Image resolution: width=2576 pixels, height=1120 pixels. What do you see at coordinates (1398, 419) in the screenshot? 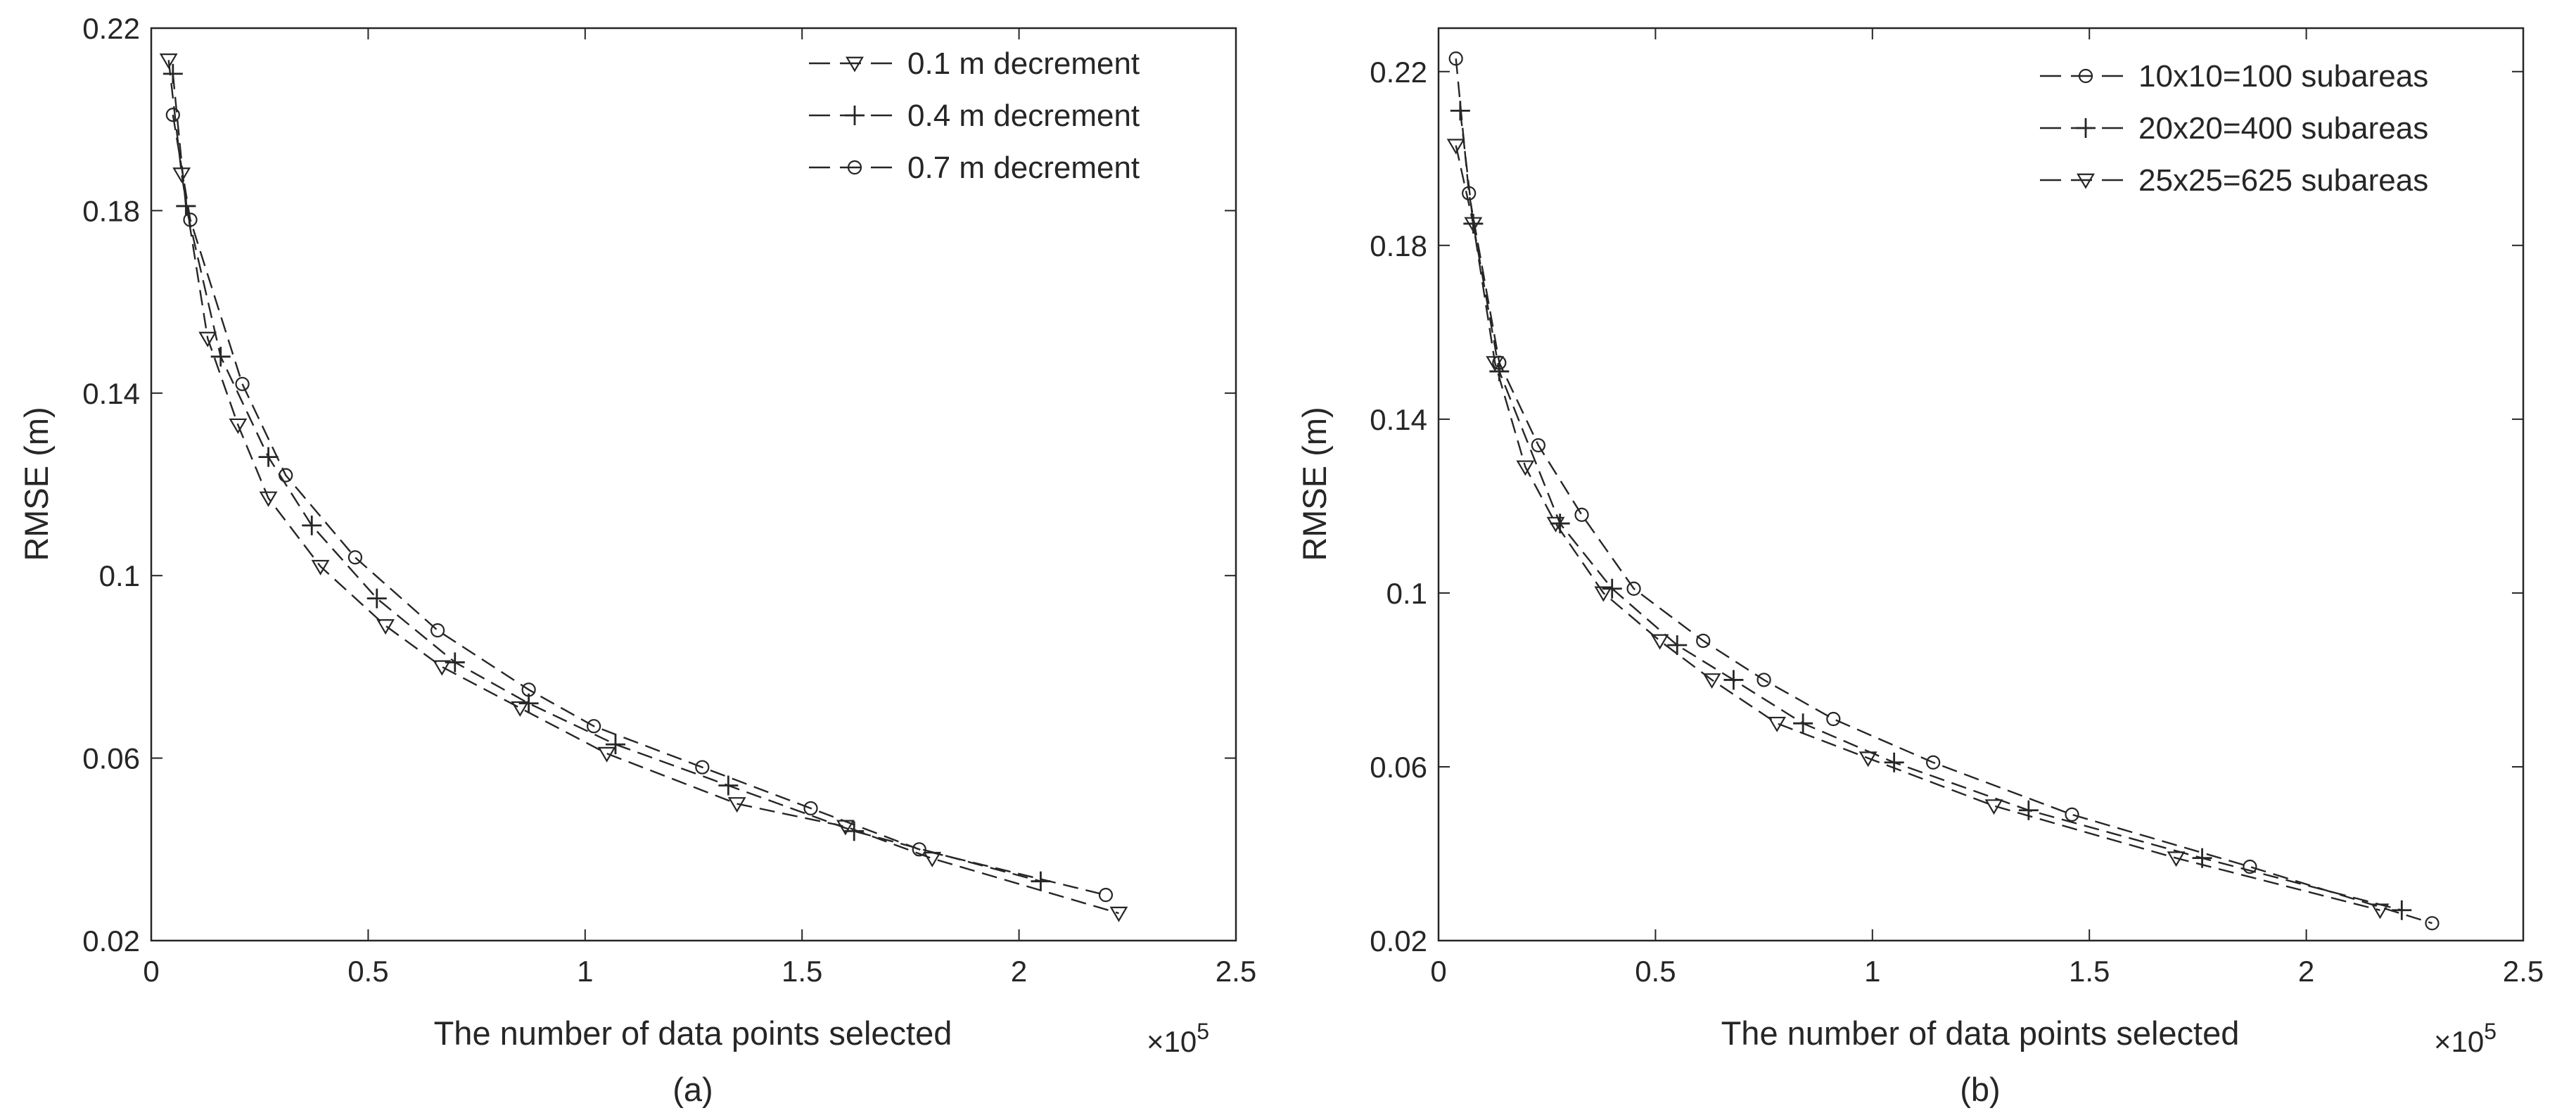
I see `y-tick-label-b: 0.14` at bounding box center [1398, 419].